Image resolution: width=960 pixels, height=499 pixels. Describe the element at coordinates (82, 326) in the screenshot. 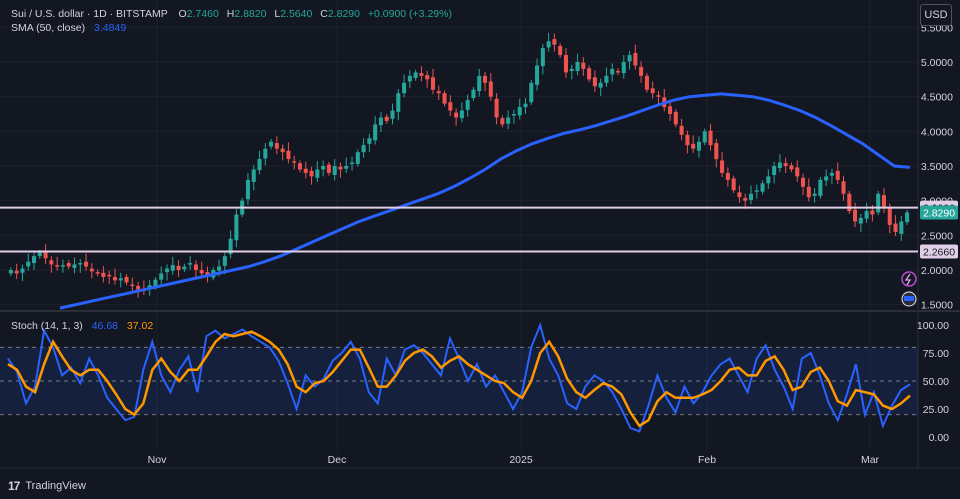

I see `stoch-legend: Stoch (14, 1, 3) 46.68 37.02` at that location.